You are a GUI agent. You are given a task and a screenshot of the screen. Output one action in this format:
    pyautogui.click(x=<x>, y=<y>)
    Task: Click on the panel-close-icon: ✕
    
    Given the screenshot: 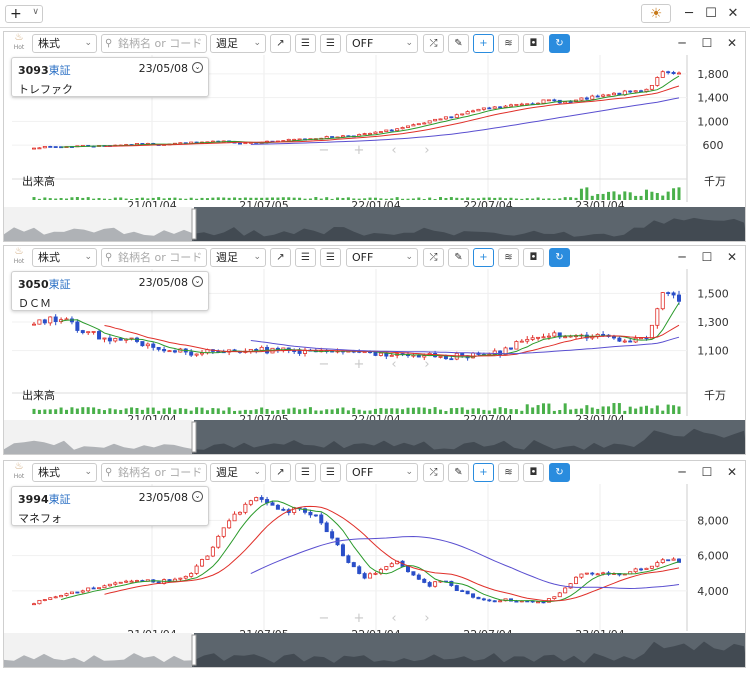 What is the action you would take?
    pyautogui.click(x=732, y=43)
    